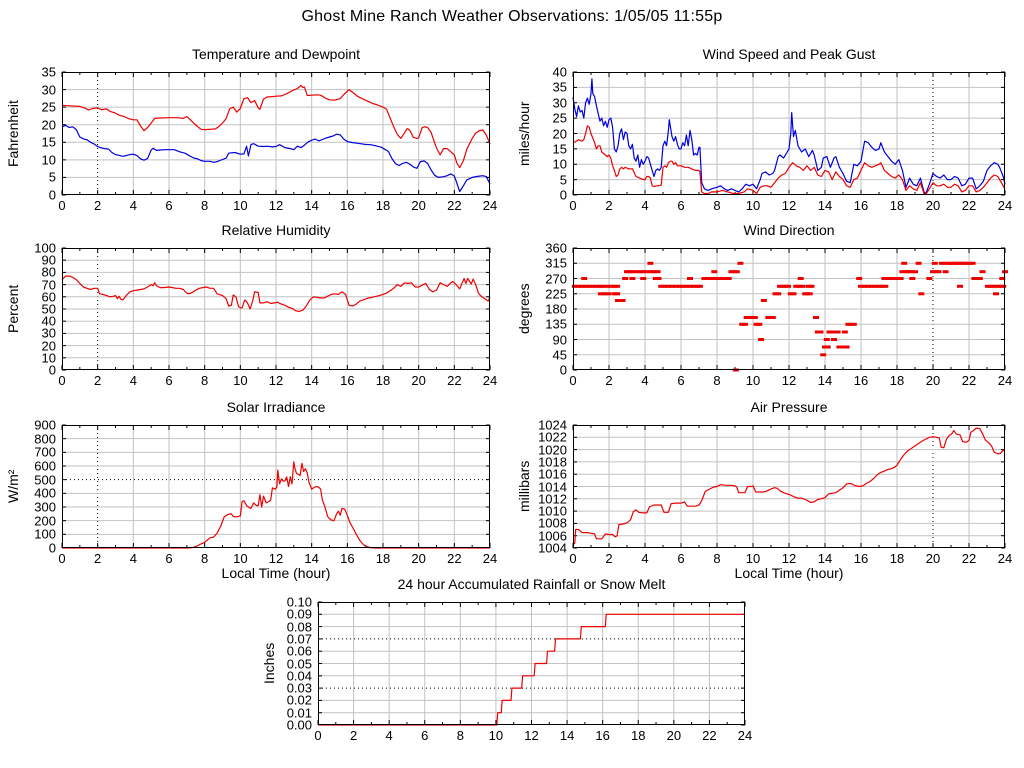 The width and height of the screenshot is (1024, 768). I want to click on y-tick-label: 270, so click(556, 278).